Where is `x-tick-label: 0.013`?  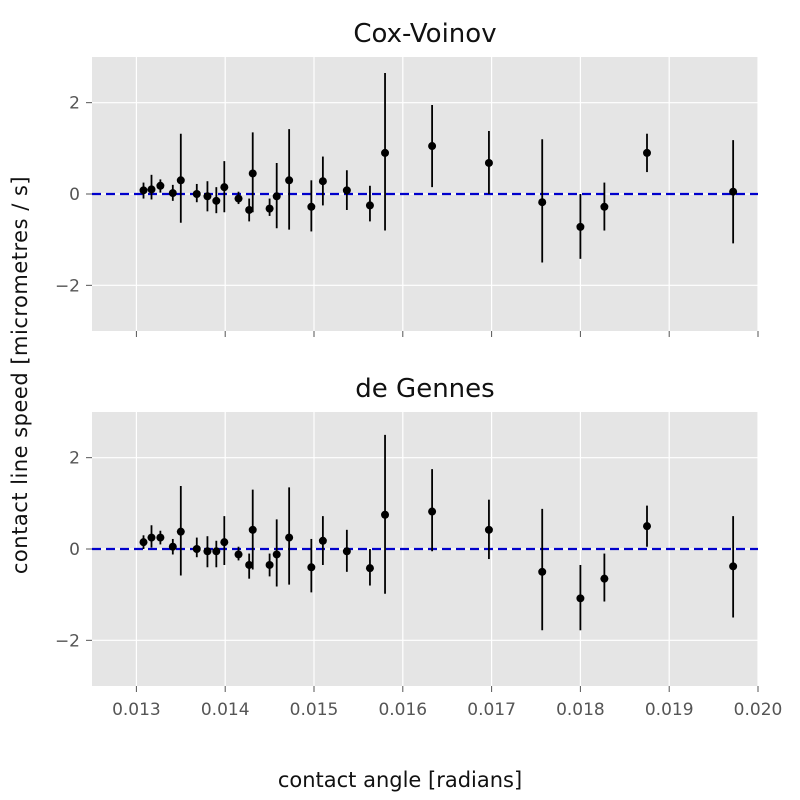
x-tick-label: 0.013 is located at coordinates (136, 710).